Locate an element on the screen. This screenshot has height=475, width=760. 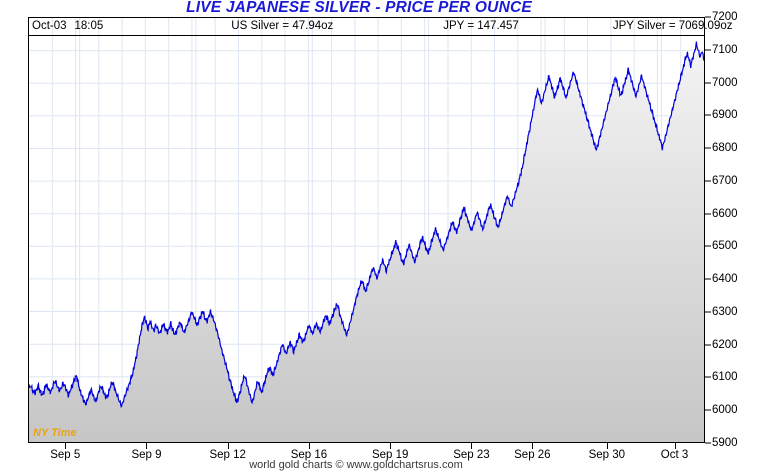
x-axis-tick-label: Sep 23 is located at coordinates (471, 455).